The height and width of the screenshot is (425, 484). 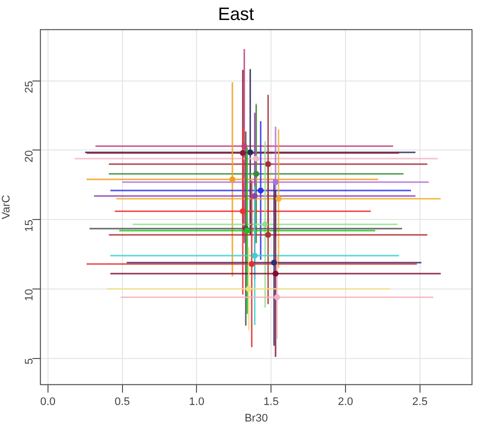 I want to click on x-tick-label: 0.5, so click(x=122, y=402).